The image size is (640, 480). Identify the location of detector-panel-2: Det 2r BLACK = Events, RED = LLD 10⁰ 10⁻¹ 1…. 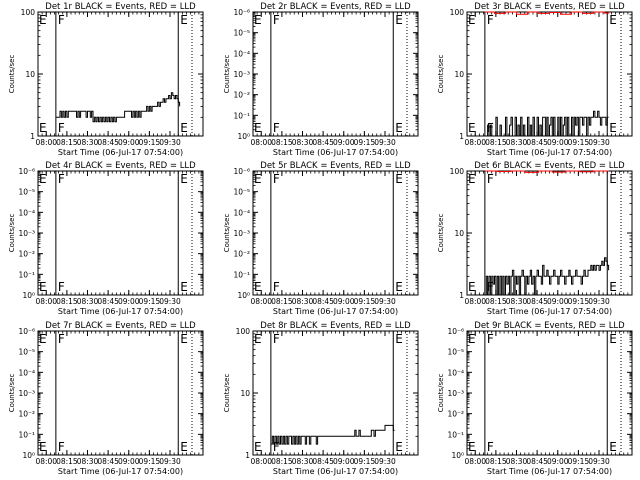
(321, 79).